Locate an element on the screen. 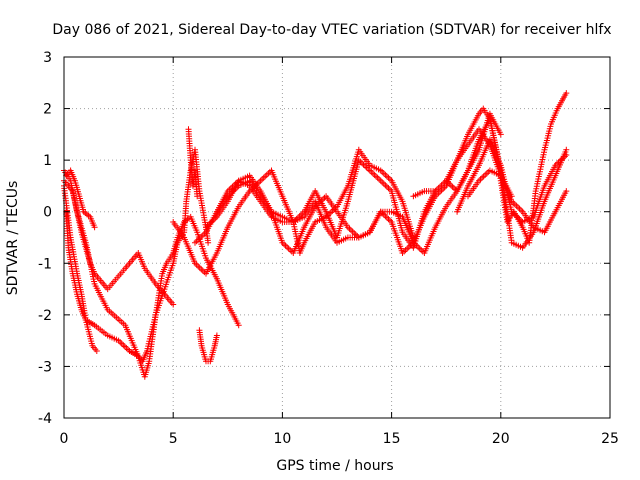  series-s6 is located at coordinates (193, 163).